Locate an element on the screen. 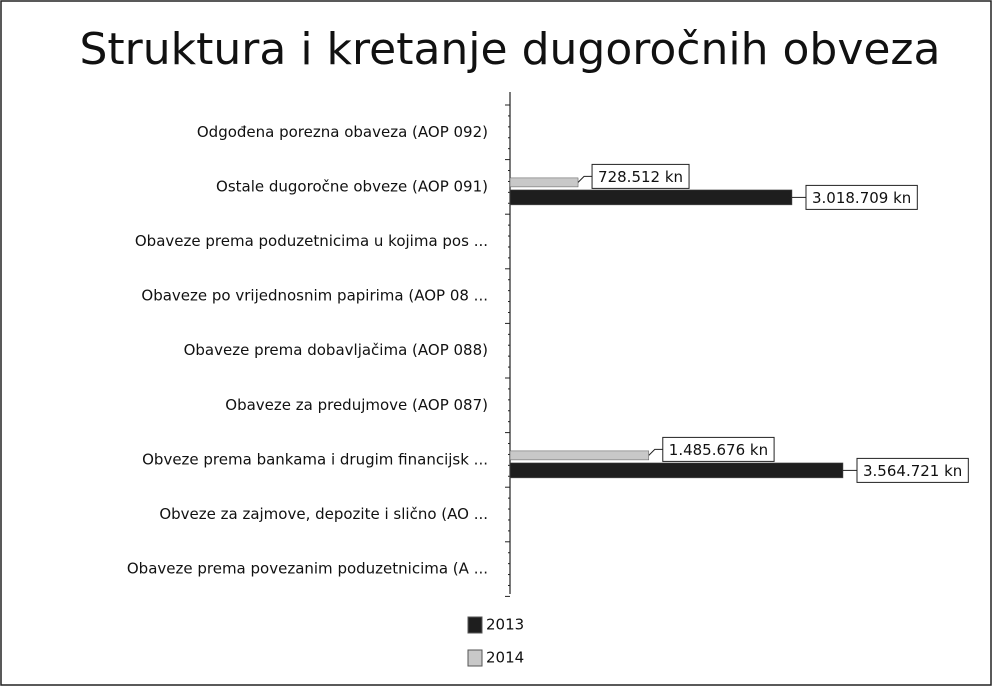 The height and width of the screenshot is (688, 996). value-label: 3.564.721 kn is located at coordinates (912, 471).